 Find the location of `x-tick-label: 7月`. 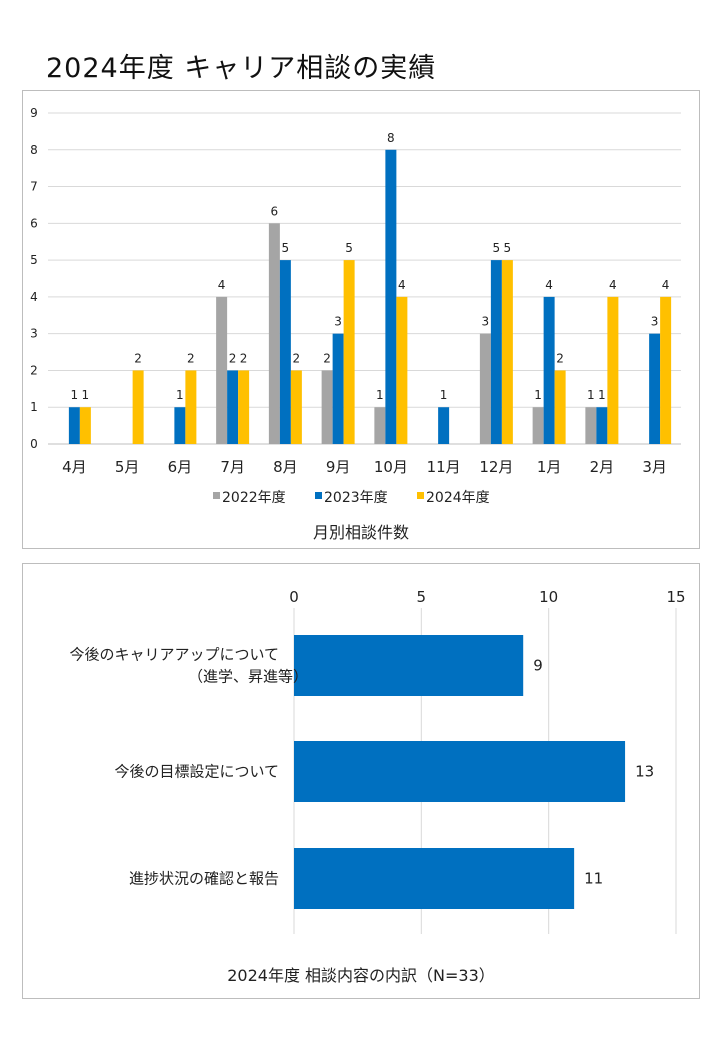

x-tick-label: 7月 is located at coordinates (232, 467).